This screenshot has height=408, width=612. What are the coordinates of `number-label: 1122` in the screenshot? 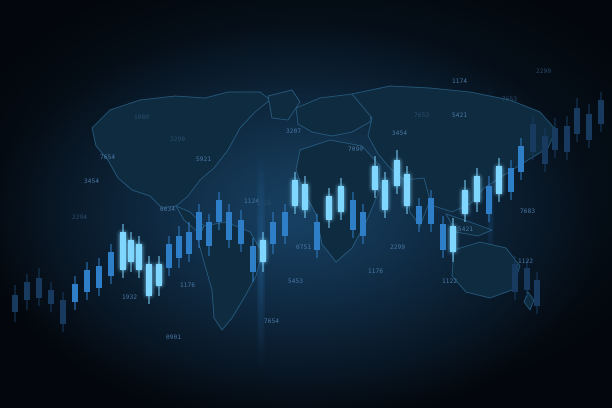 It's located at (450, 281).